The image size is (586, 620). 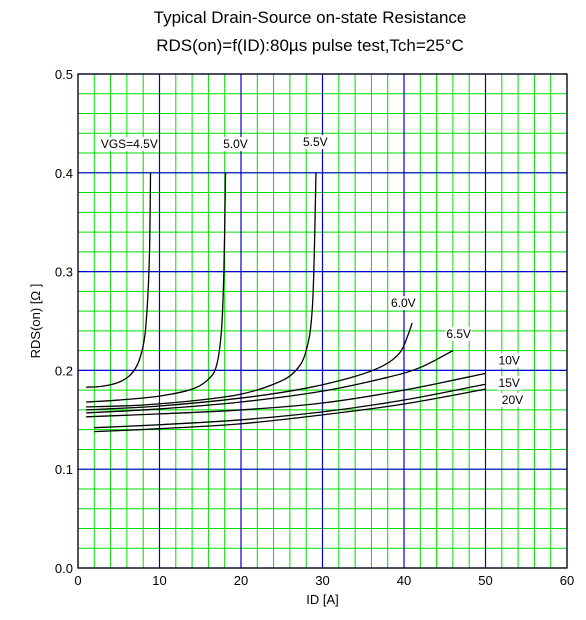 I want to click on series-label: 20V, so click(x=512, y=400).